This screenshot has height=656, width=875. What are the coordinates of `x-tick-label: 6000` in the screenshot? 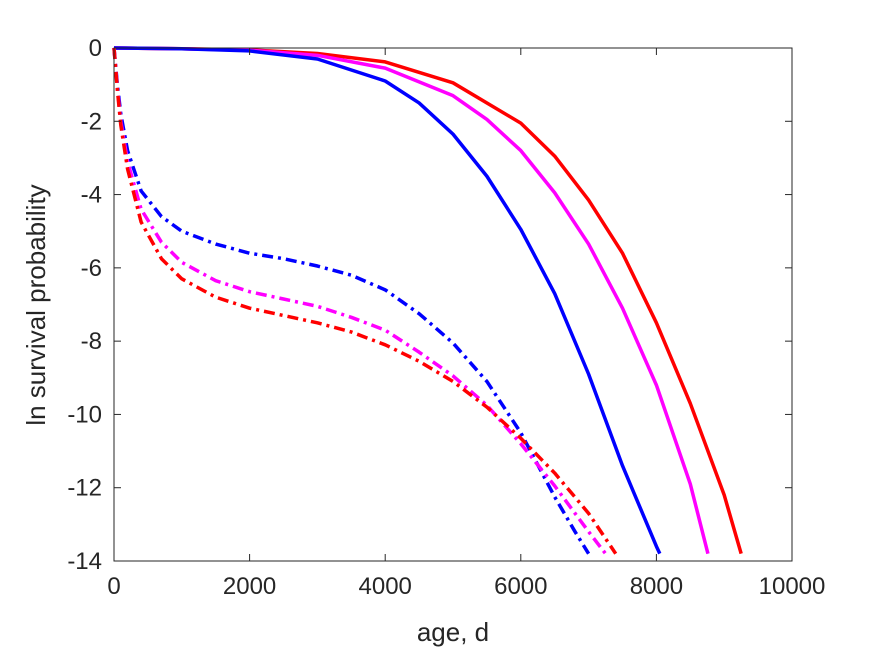 It's located at (520, 586).